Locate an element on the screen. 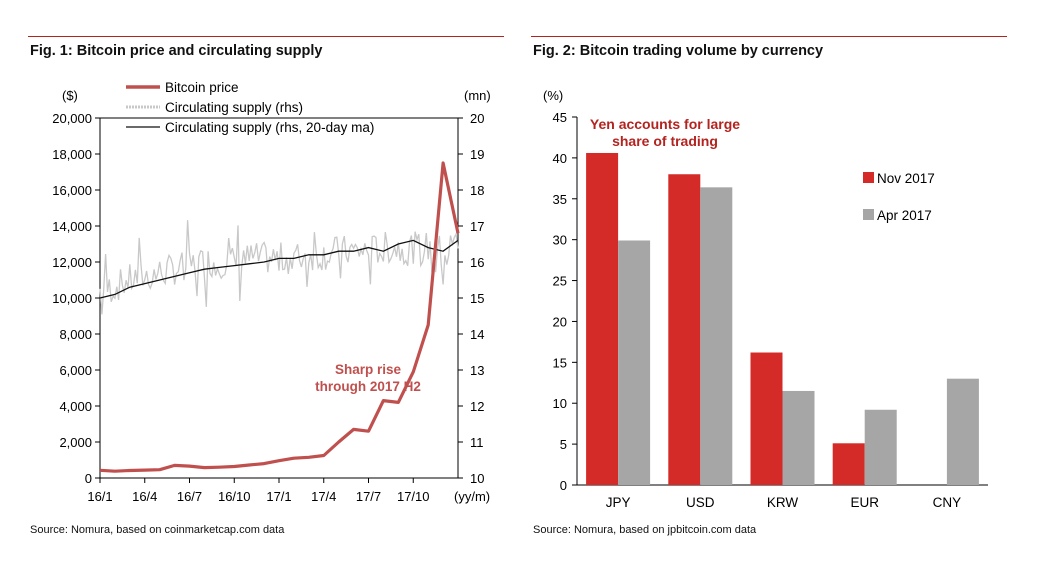 The image size is (1044, 574). legend-entry: Apr 2017 is located at coordinates (904, 215).